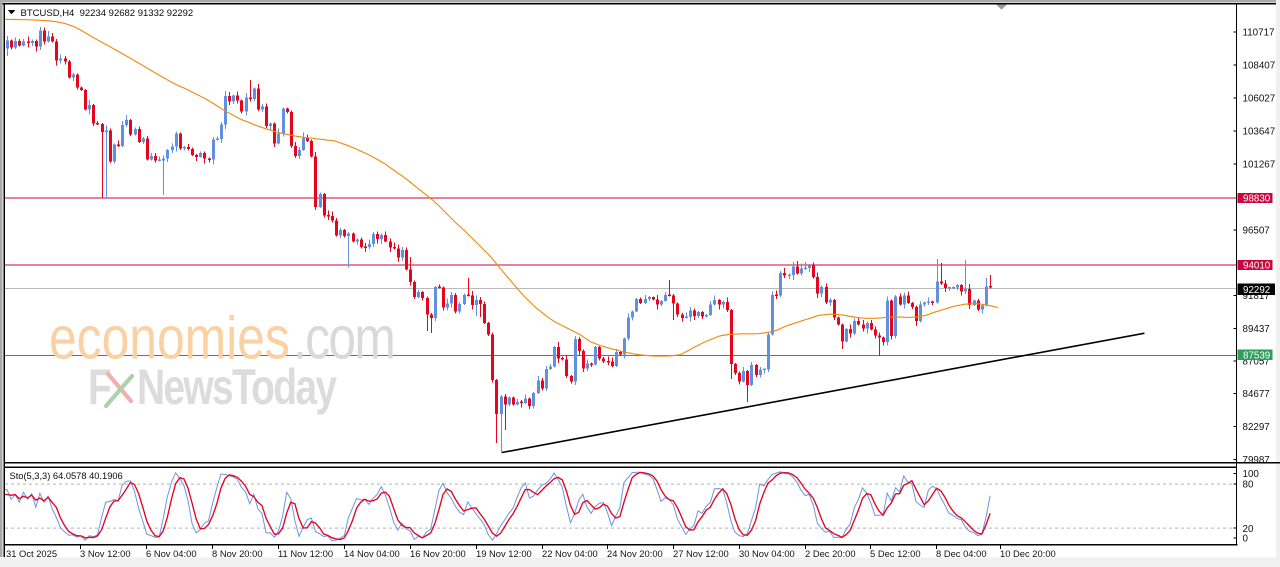 The width and height of the screenshot is (1280, 567). I want to click on svg-text: economies, so click(169, 337).